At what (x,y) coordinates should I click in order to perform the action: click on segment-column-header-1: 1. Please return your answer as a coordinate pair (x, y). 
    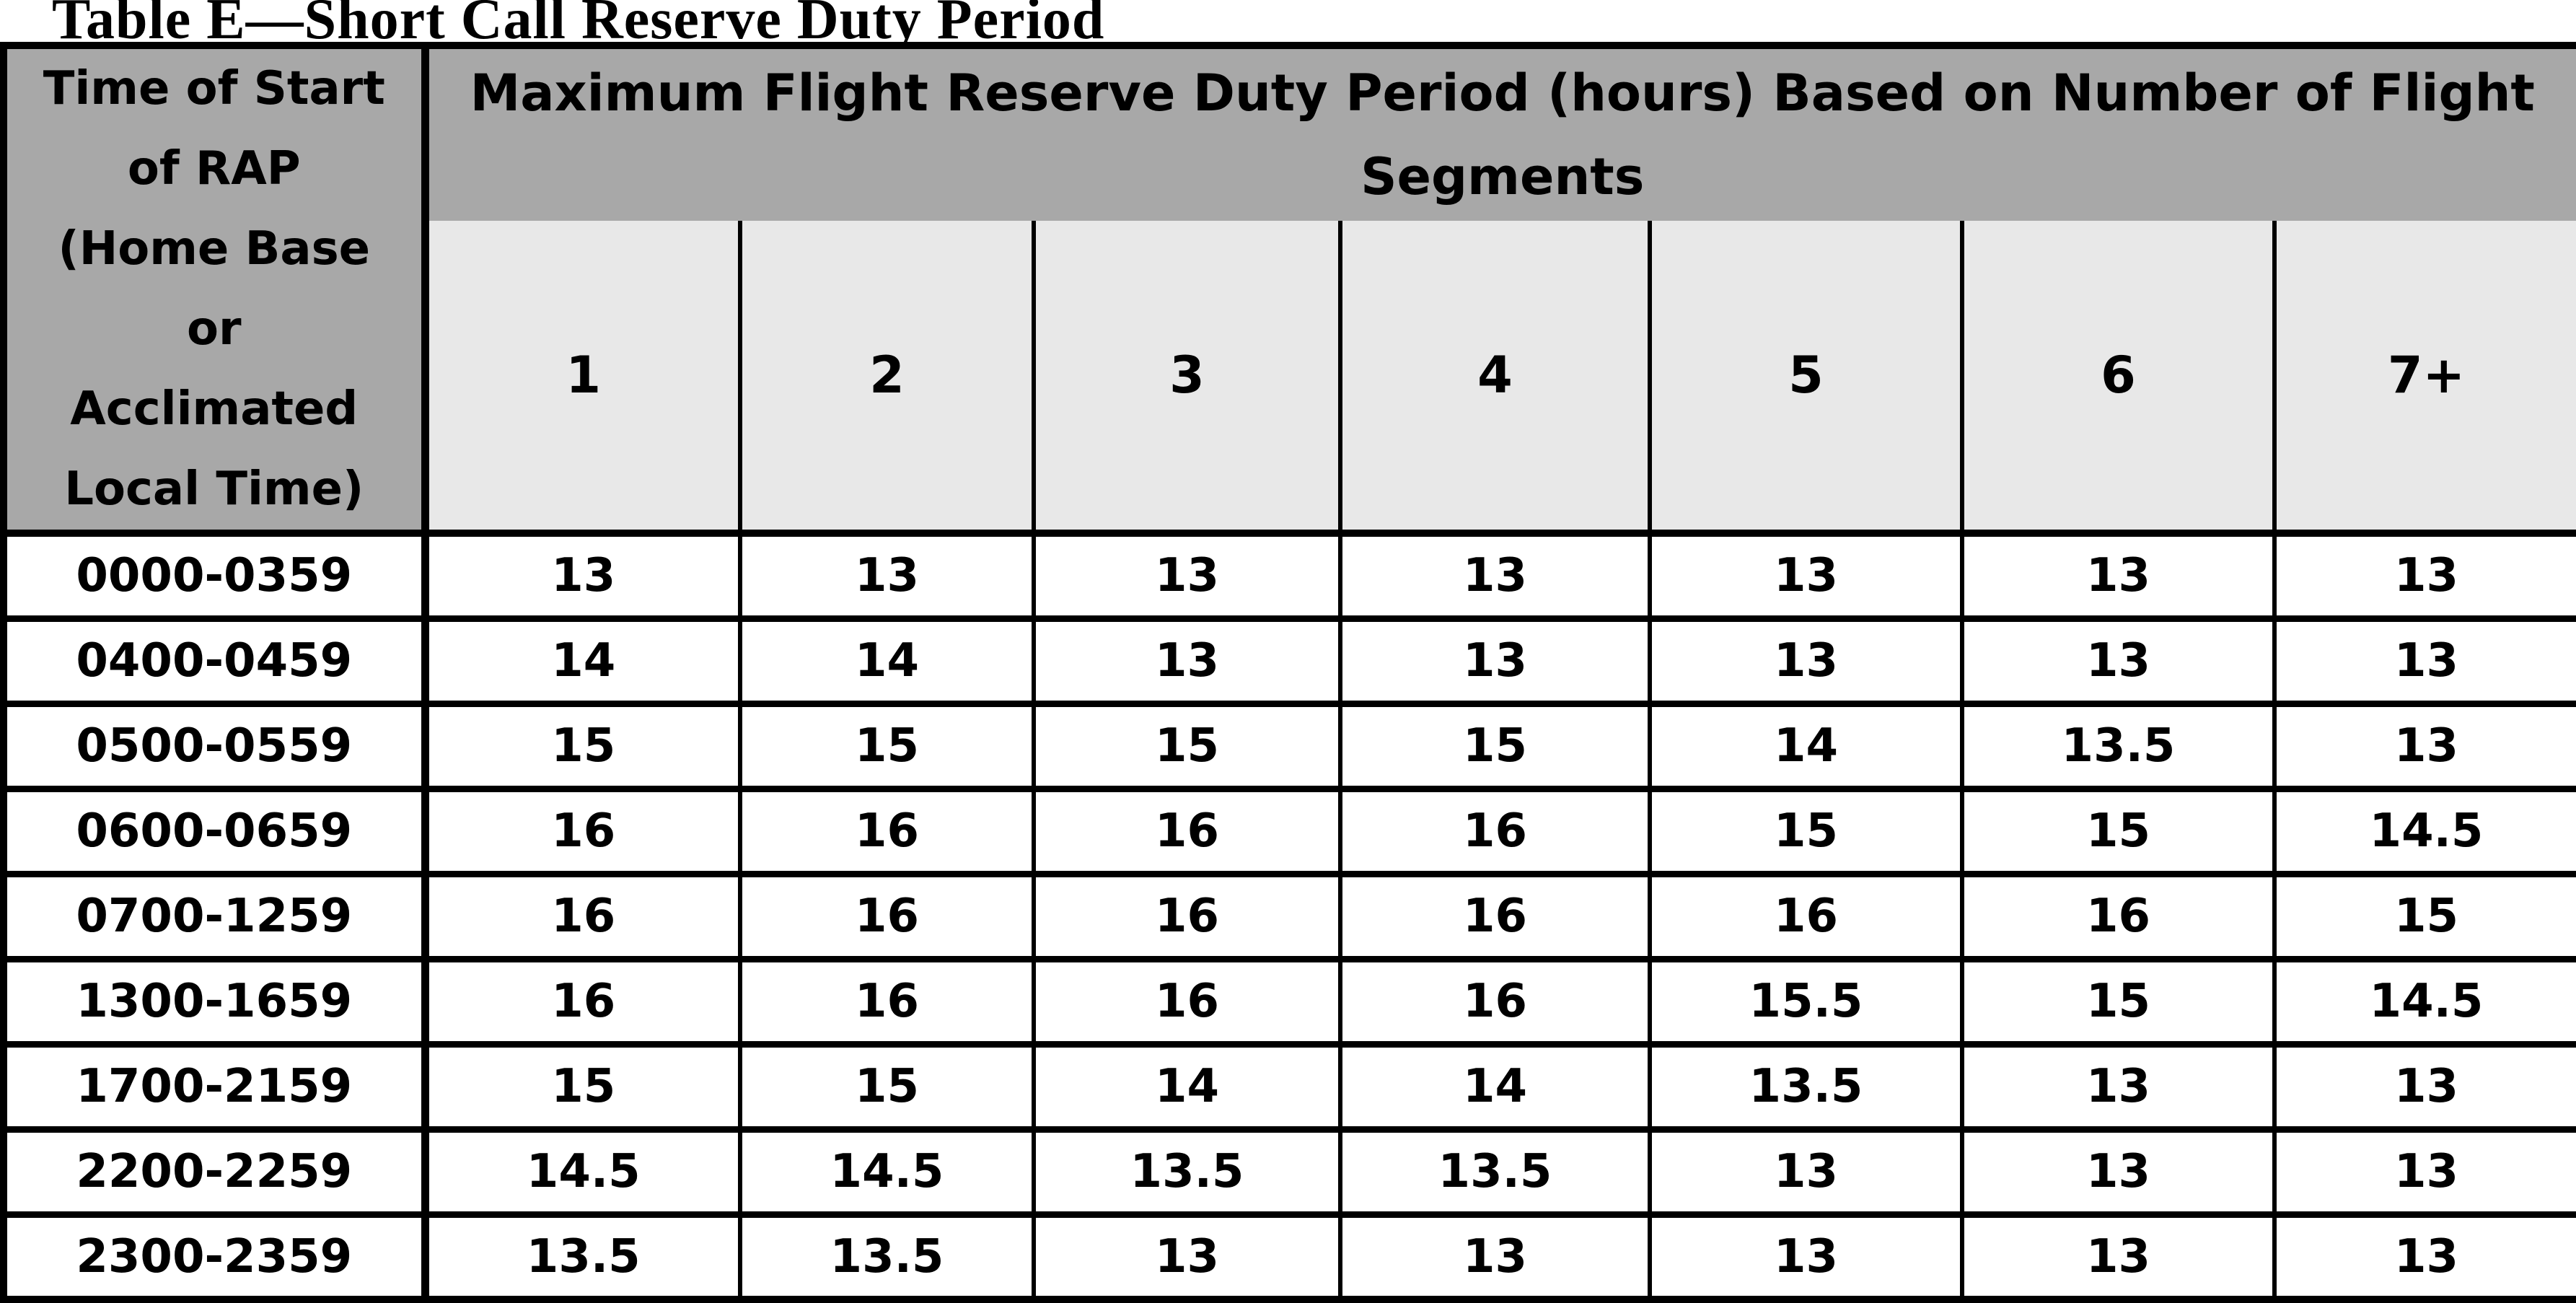
    Looking at the image, I should click on (581, 379).